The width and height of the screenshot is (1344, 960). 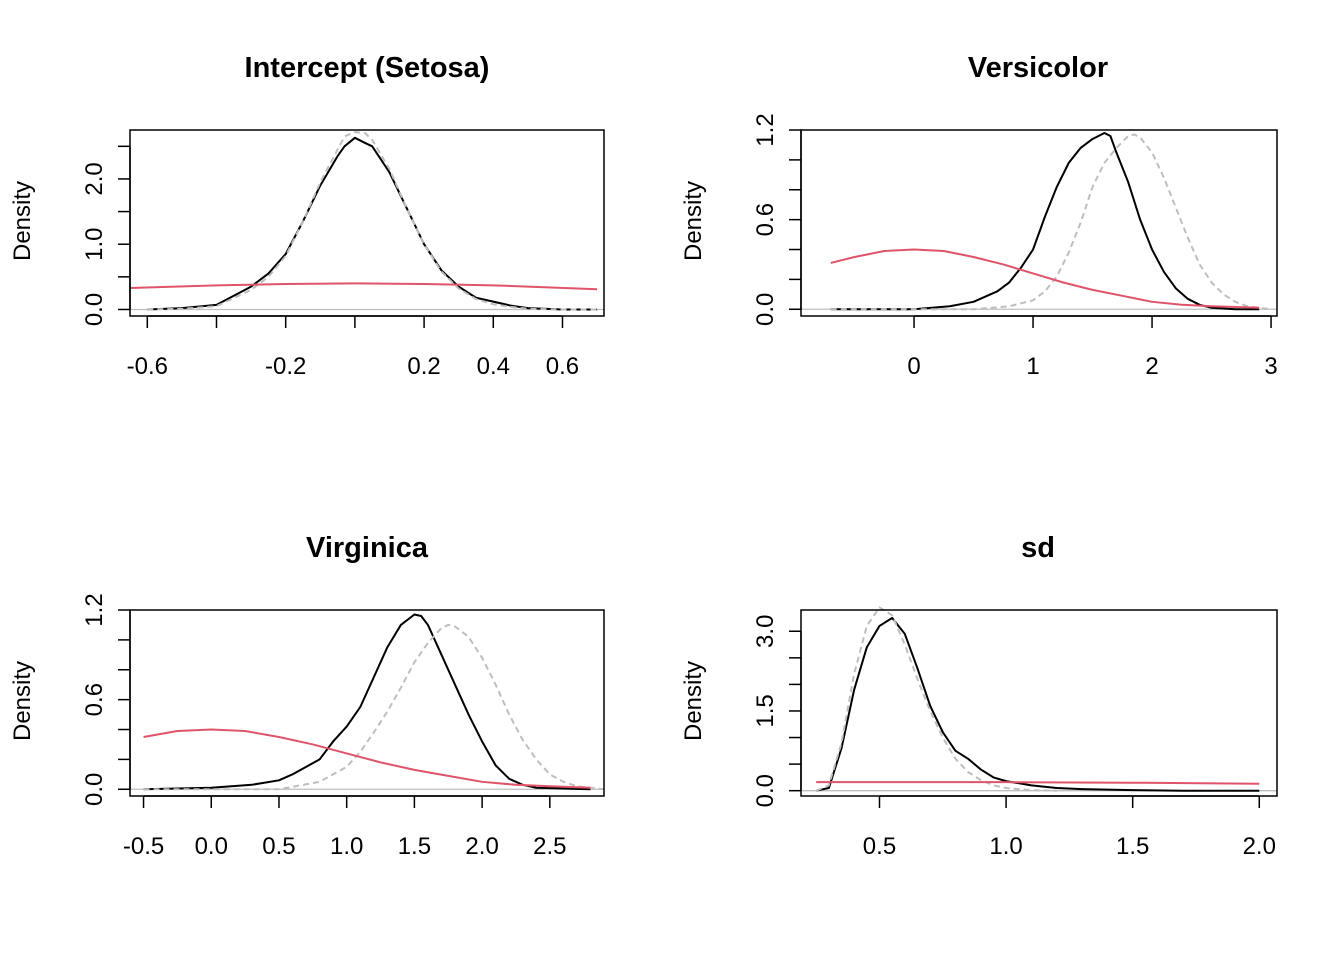 What do you see at coordinates (493, 366) in the screenshot?
I see `x-tick-label: 0.4` at bounding box center [493, 366].